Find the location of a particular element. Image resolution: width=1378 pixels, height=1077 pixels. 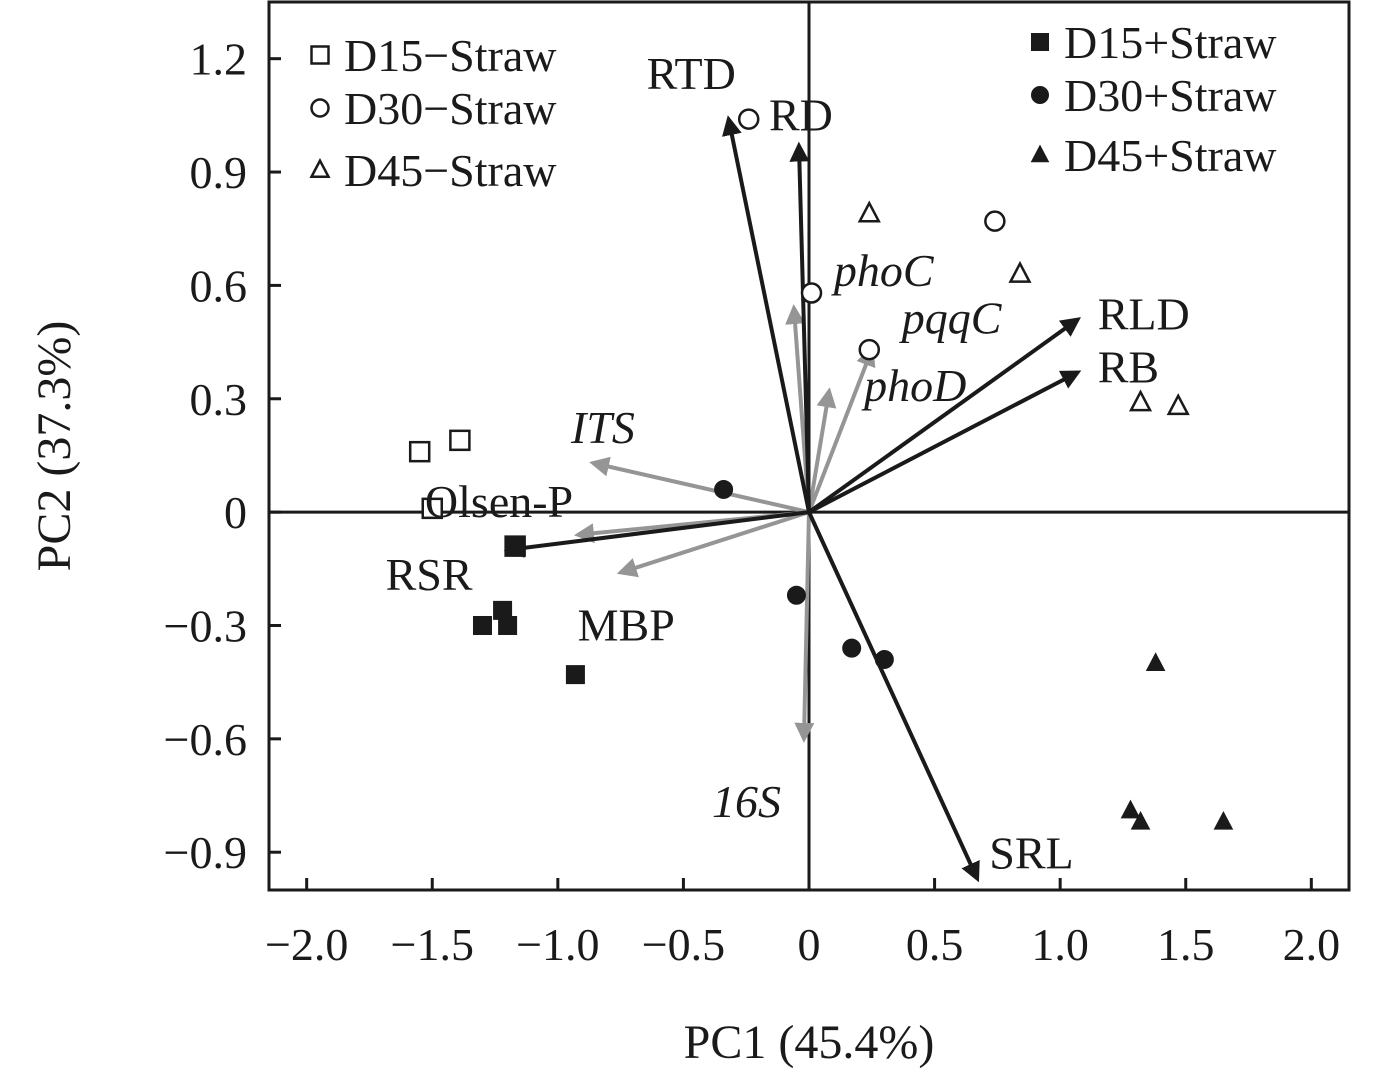

x-tick-label: −2.0 is located at coordinates (306, 944).